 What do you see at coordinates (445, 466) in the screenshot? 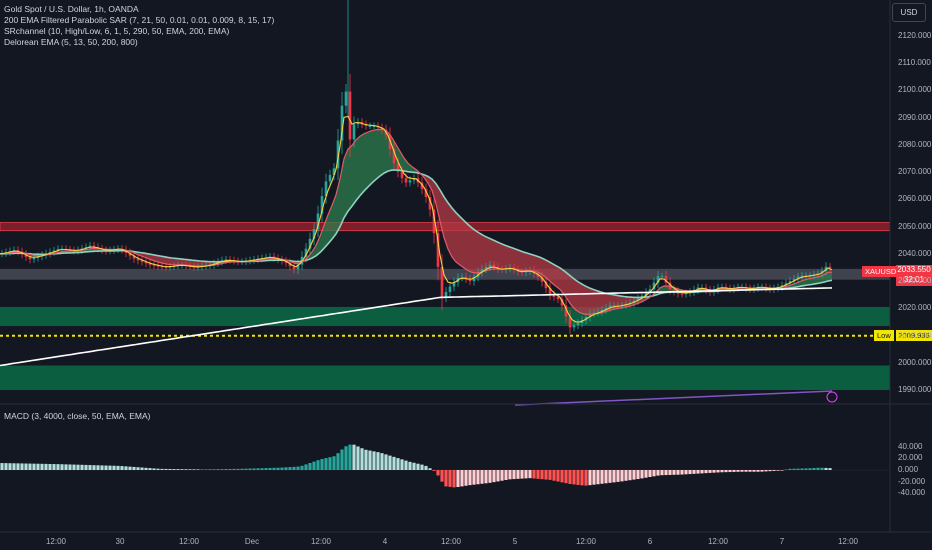
I see `macd-histogram` at bounding box center [445, 466].